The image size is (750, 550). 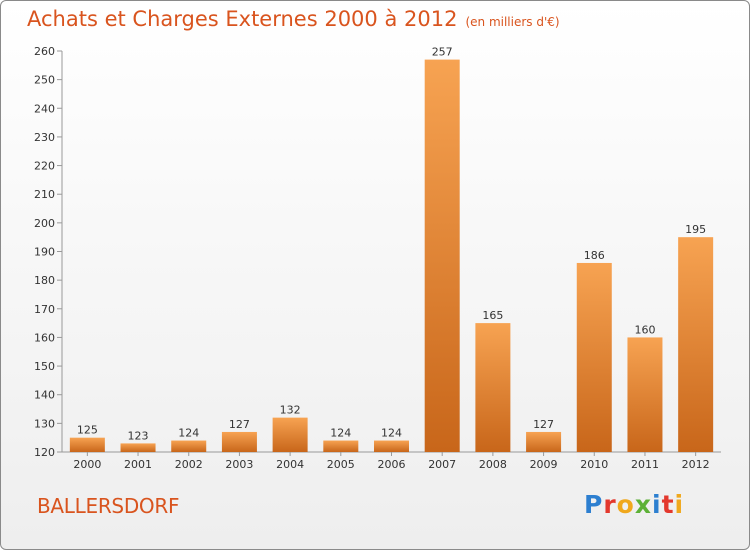 I want to click on x-tick-label-2012: 2012, so click(x=696, y=464).